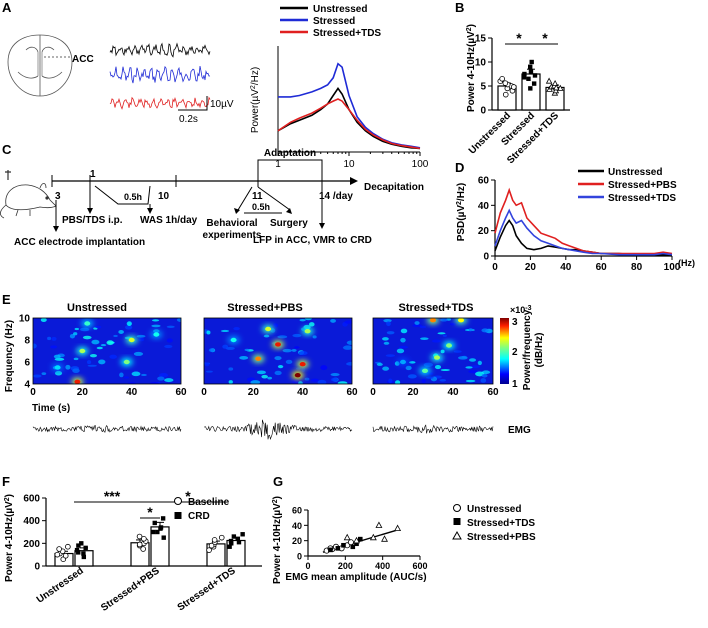  I want to click on chart-b-sig-star: *, so click(545, 38).